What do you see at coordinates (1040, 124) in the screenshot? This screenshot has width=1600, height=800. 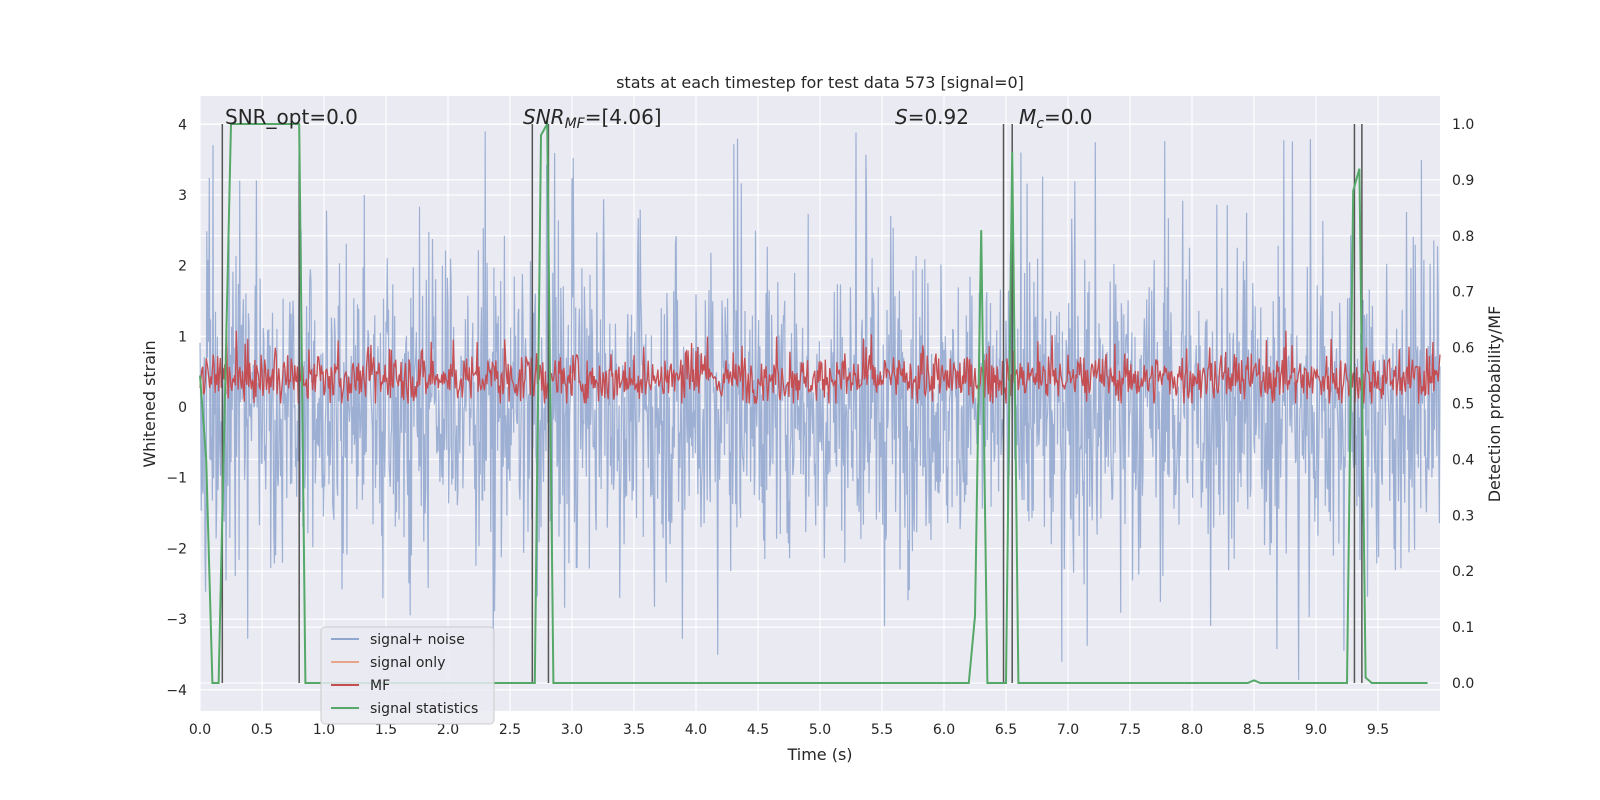 I see `annotation-mc-sub: c` at bounding box center [1040, 124].